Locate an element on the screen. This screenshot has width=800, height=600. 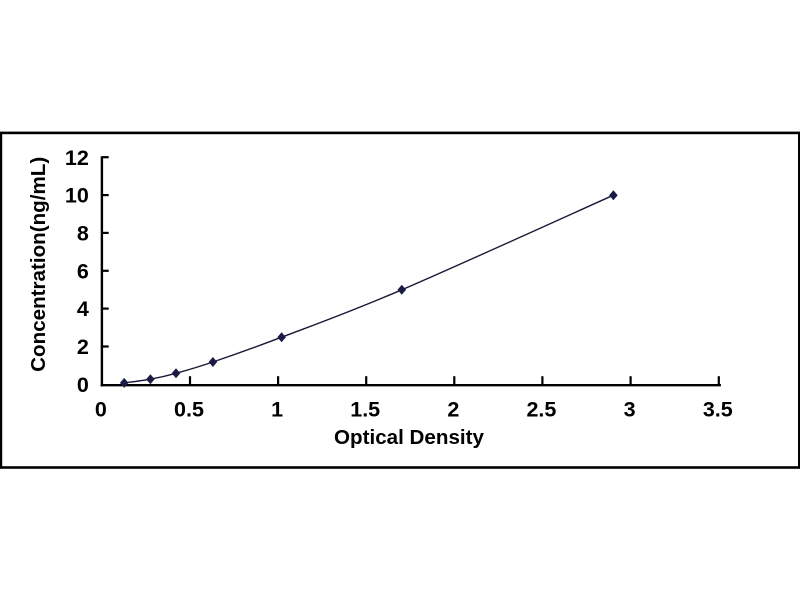
svg-text: 1 is located at coordinates (277, 410).